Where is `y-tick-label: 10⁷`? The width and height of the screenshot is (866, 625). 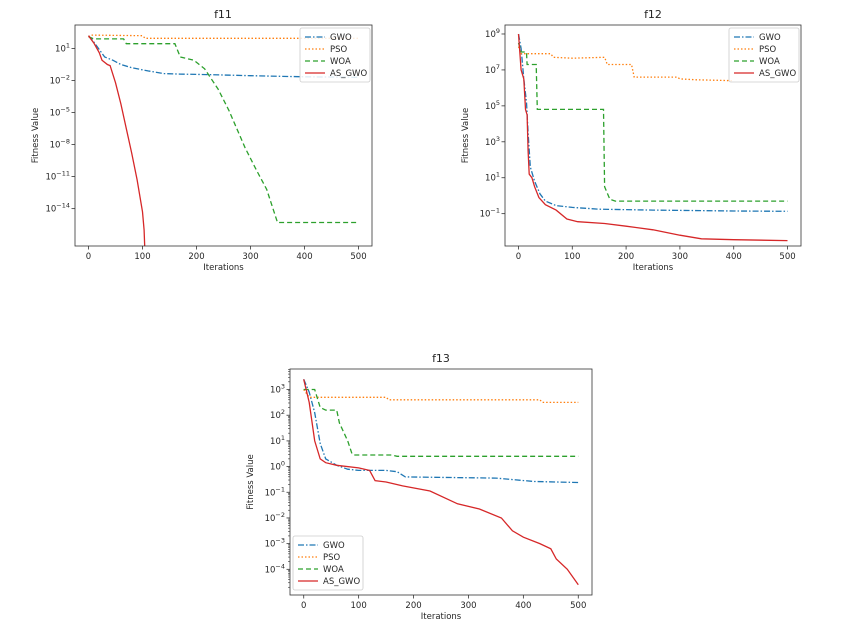 y-tick-label: 10⁷ is located at coordinates (492, 69).